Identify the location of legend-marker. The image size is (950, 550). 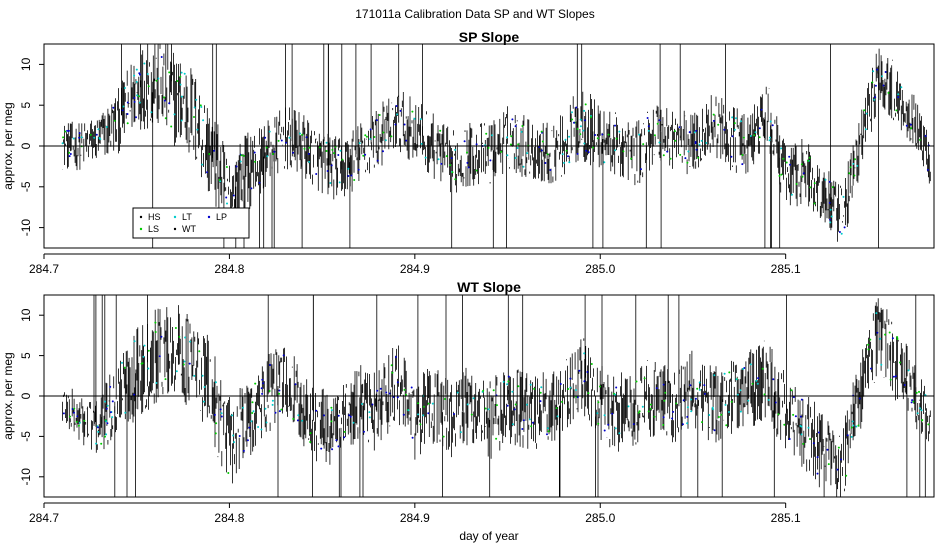
(141, 229).